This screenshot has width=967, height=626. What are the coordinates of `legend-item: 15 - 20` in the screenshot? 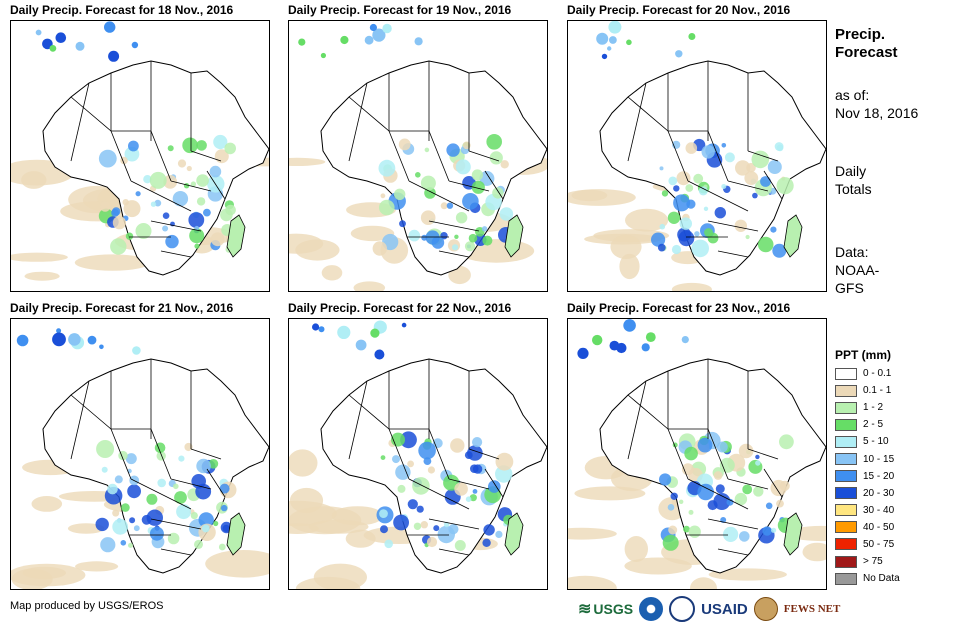 It's located at (895, 476).